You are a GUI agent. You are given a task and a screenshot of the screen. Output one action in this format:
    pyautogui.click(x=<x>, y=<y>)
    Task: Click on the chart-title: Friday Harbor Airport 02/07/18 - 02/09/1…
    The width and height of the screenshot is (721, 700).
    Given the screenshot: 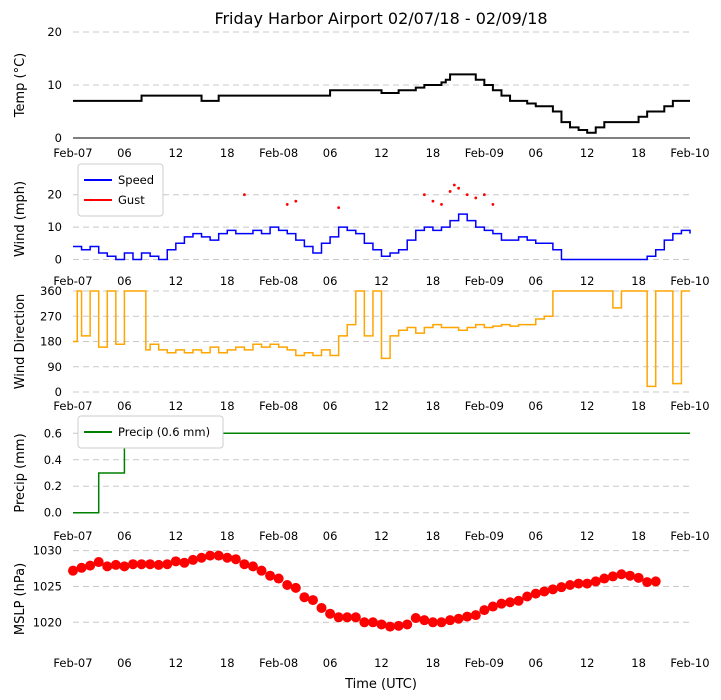 What is the action you would take?
    pyautogui.click(x=380, y=18)
    